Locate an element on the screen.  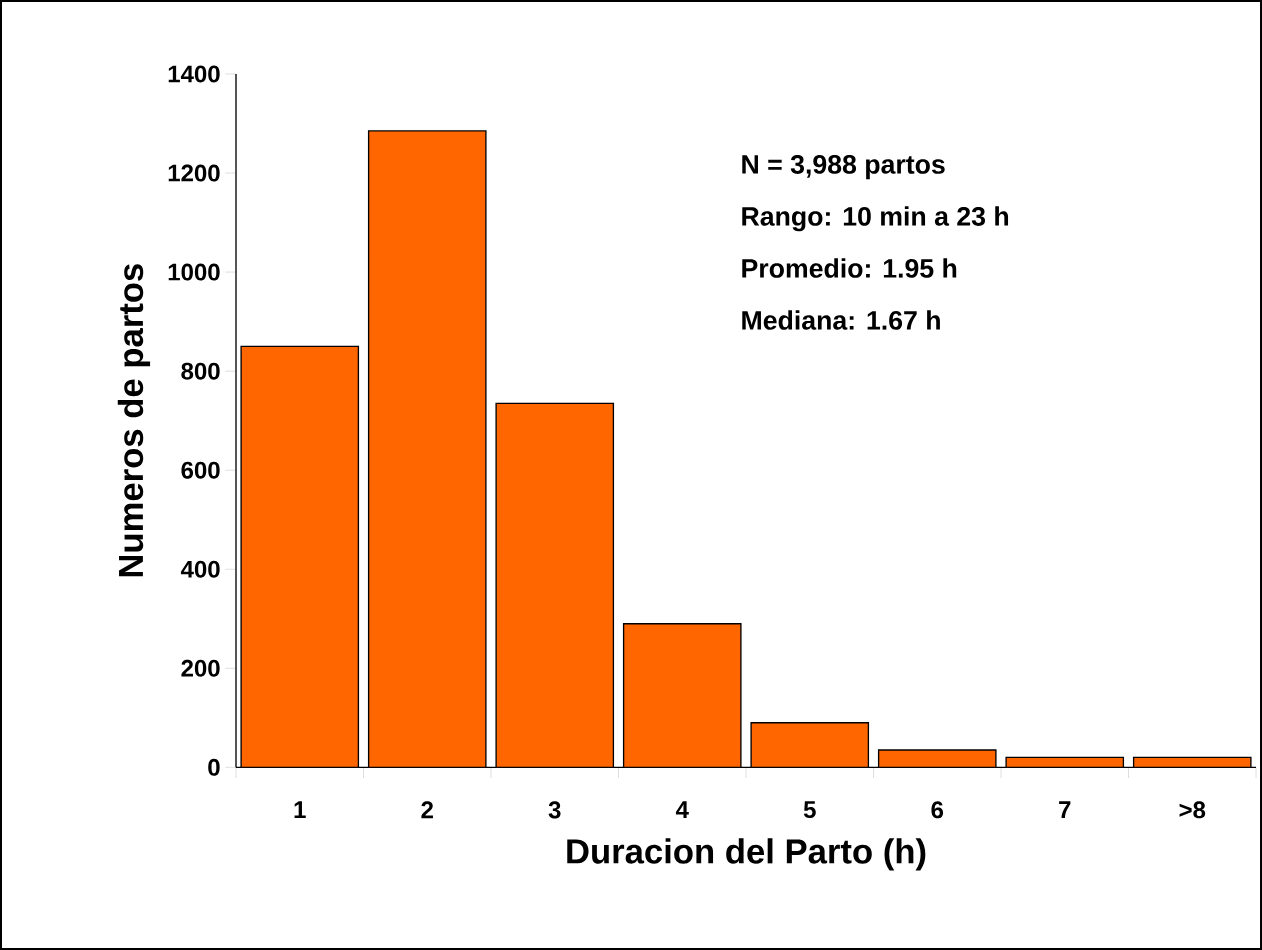
y-tick-label: 1000 is located at coordinates (194, 272).